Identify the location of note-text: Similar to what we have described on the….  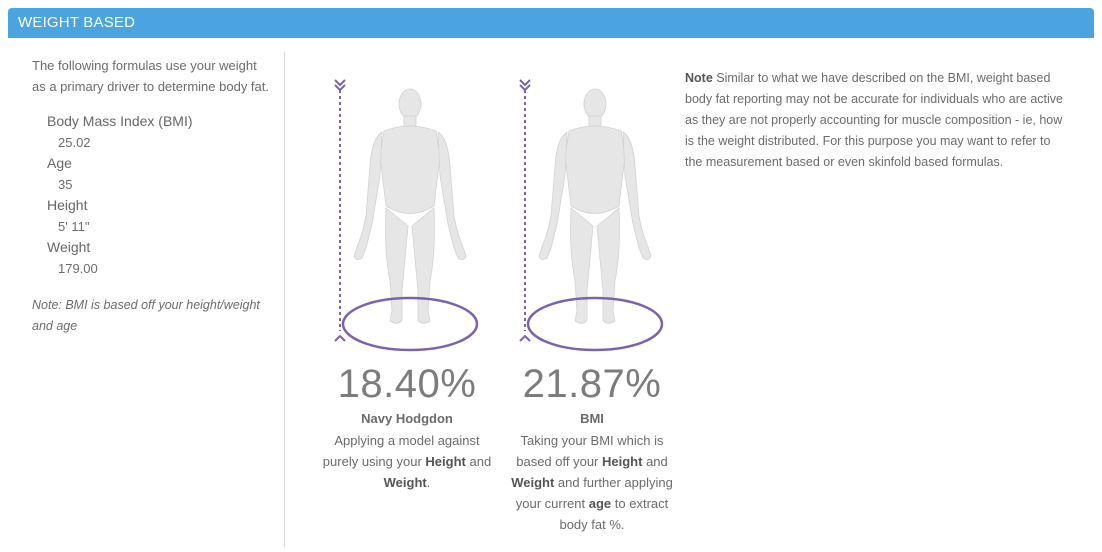
(874, 120).